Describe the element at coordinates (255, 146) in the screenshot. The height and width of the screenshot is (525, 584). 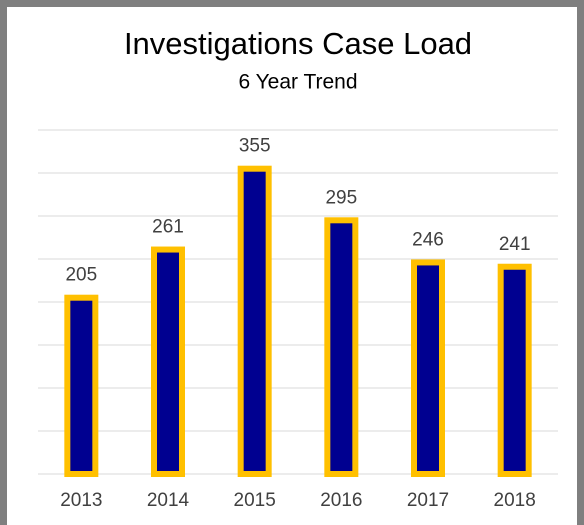
I see `data-label: 355` at that location.